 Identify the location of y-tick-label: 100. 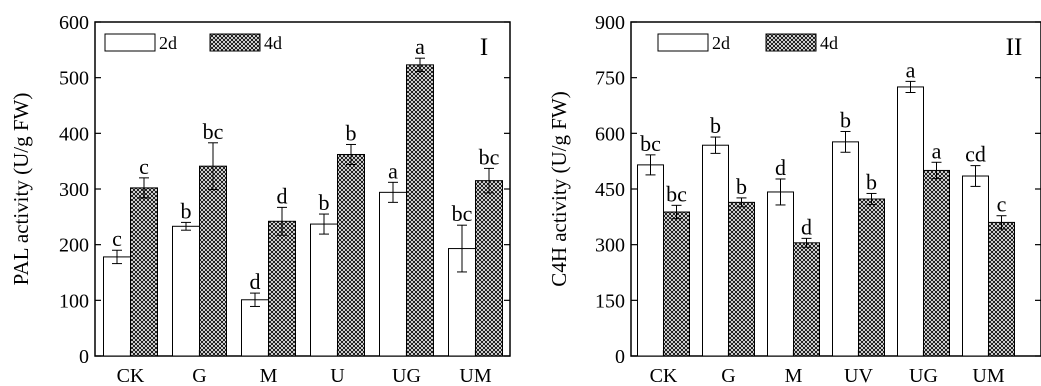
(74, 301).